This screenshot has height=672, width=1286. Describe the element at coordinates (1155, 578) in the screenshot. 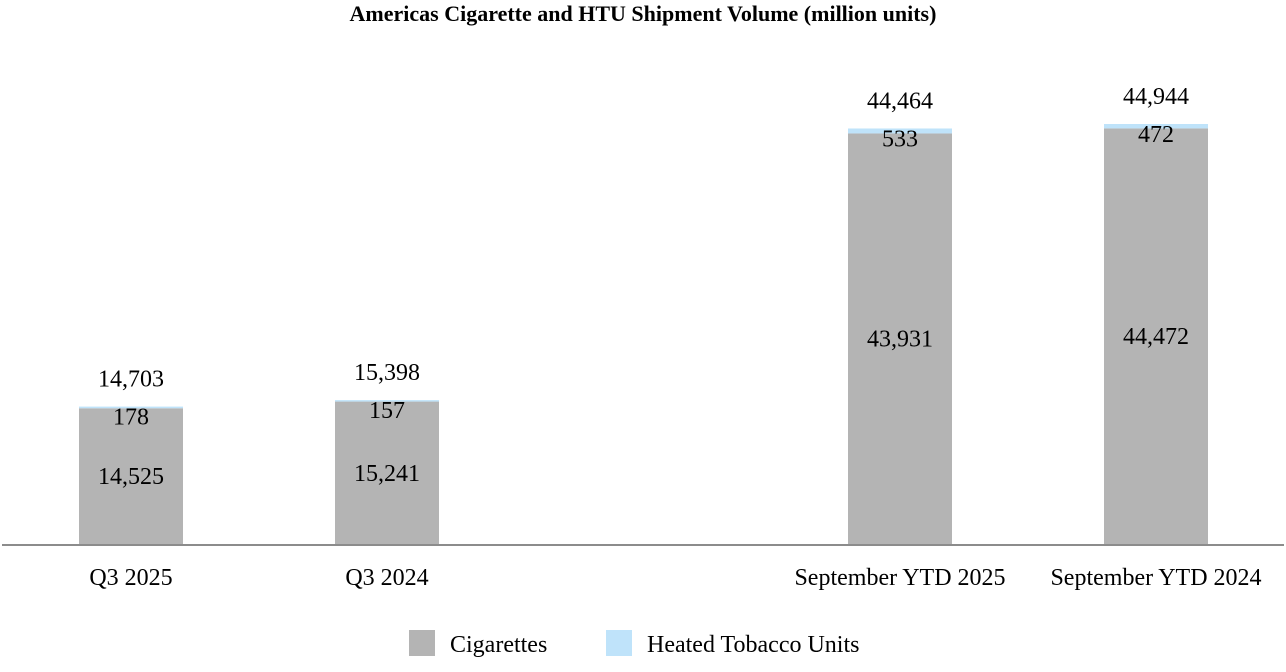

I see `x-tick-label: September YTD 2024` at that location.